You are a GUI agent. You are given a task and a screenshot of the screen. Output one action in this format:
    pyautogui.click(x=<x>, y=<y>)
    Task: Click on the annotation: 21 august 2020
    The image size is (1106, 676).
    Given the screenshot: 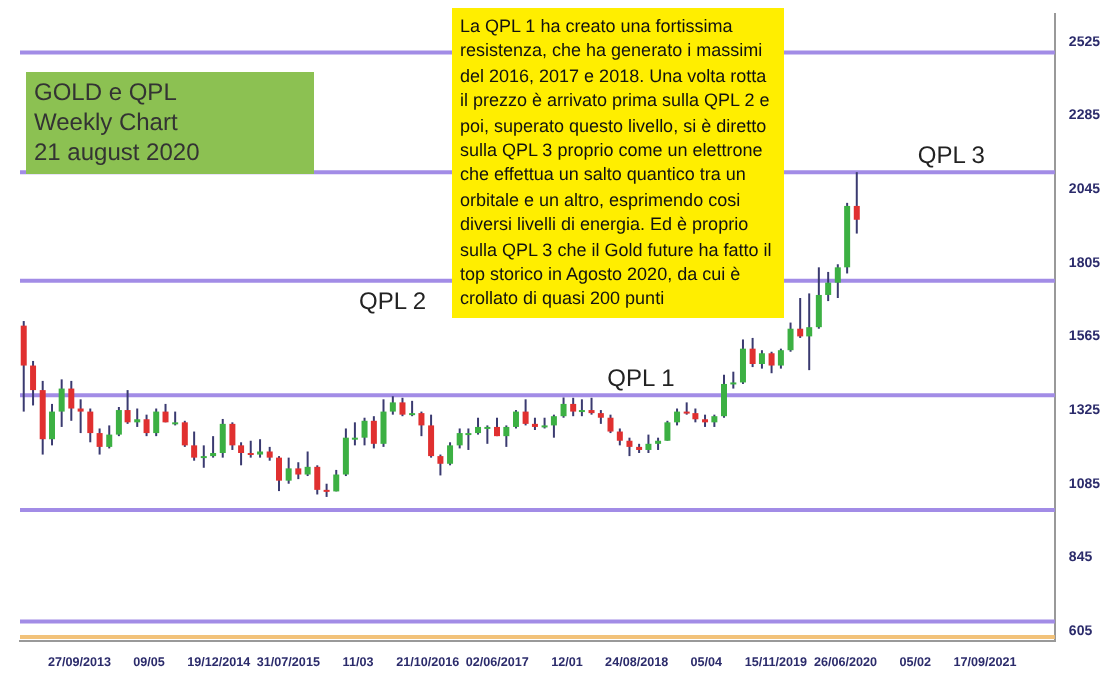 What is the action you would take?
    pyautogui.click(x=118, y=153)
    